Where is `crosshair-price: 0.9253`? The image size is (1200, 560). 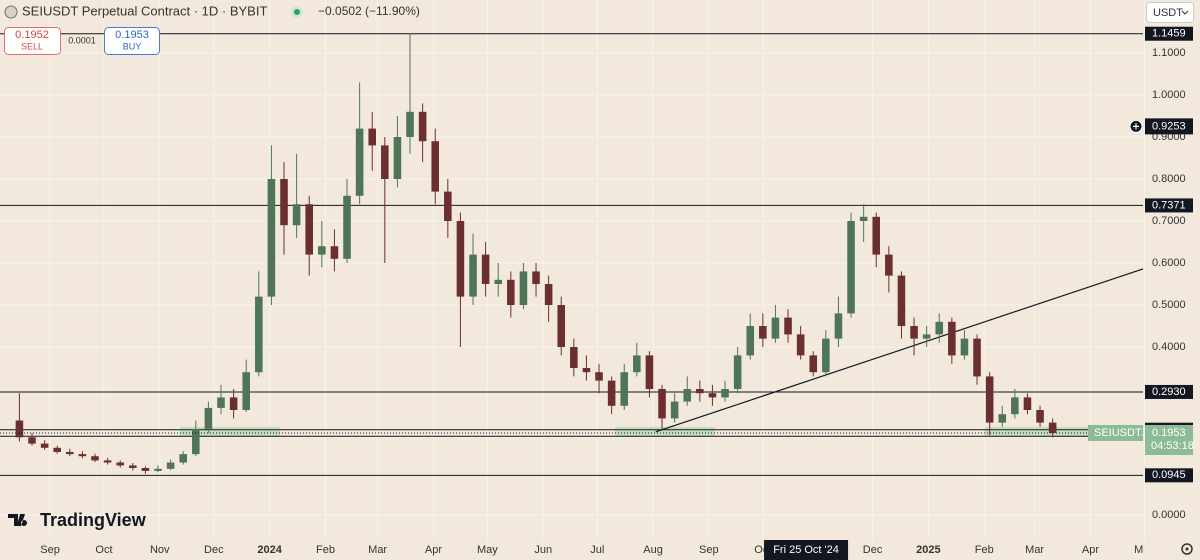
crosshair-price: 0.9253 is located at coordinates (1169, 126).